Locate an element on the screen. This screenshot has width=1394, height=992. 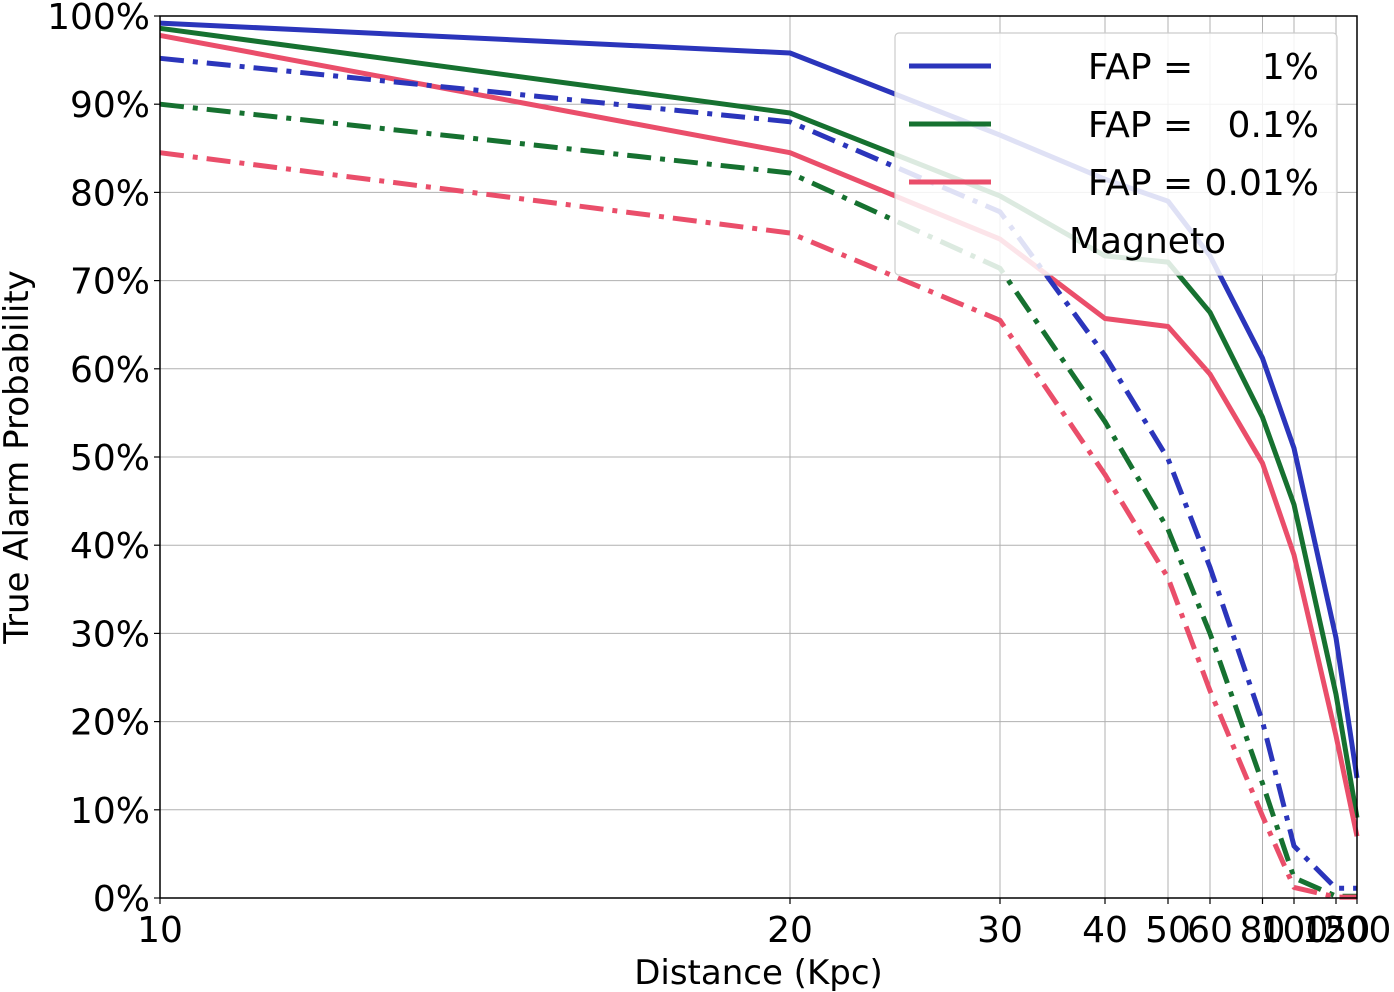
y-tick-label: 20% is located at coordinates (110, 723).